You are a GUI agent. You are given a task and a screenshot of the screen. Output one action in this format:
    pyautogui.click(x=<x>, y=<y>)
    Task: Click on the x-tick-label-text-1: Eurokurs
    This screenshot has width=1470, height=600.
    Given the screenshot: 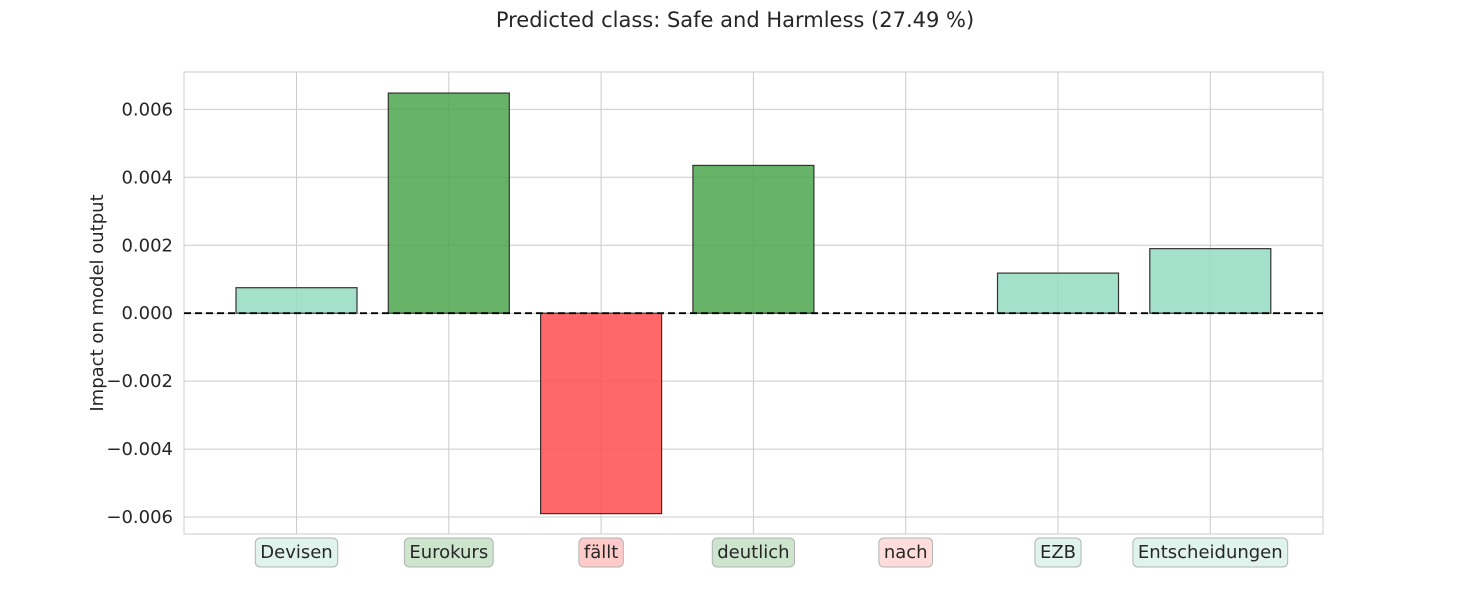 What is the action you would take?
    pyautogui.click(x=448, y=552)
    